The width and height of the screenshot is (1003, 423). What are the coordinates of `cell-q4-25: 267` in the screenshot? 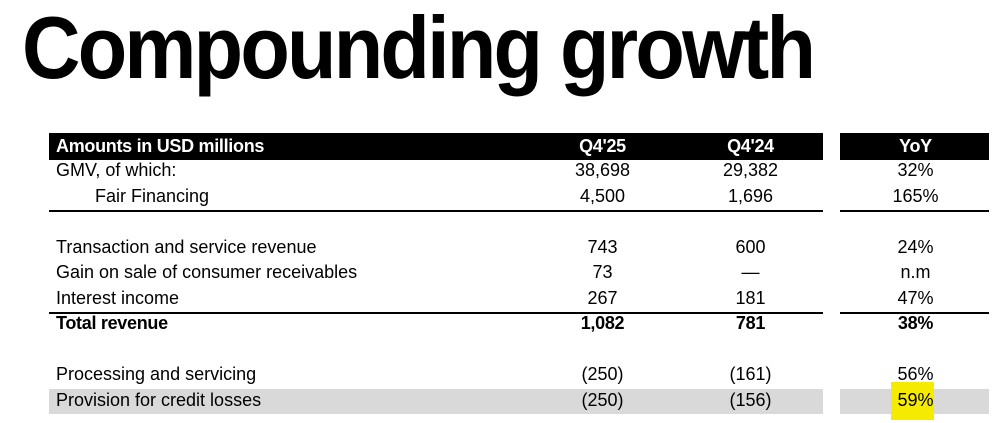 It's located at (602, 298).